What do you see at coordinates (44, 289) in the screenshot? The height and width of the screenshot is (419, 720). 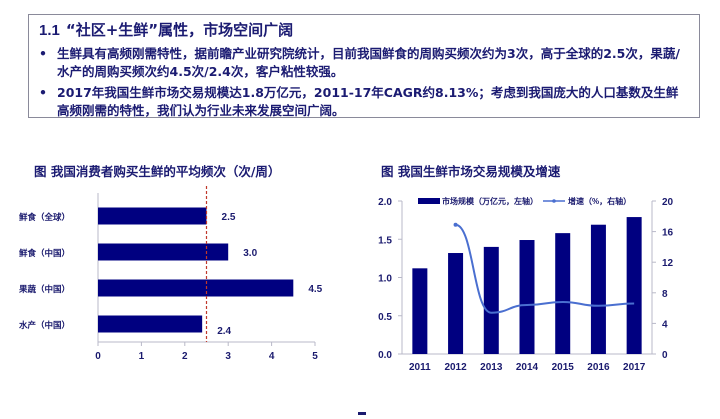 I see `category-label: 果蔬（中国）` at bounding box center [44, 289].